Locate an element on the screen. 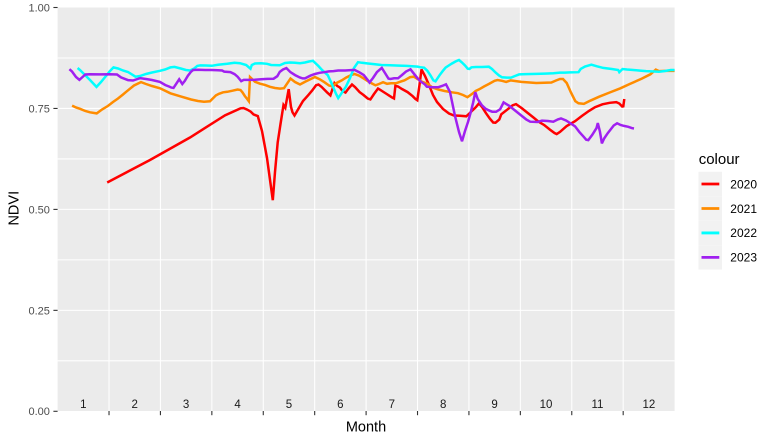 The width and height of the screenshot is (773, 442). svg-text: Month is located at coordinates (366, 428).